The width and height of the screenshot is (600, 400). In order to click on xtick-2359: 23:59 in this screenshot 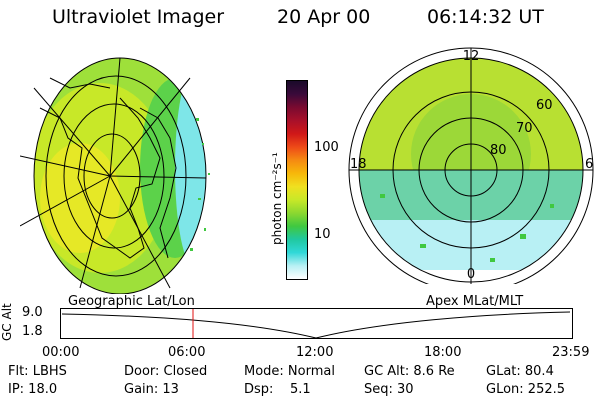, I will do `click(571, 352)`.